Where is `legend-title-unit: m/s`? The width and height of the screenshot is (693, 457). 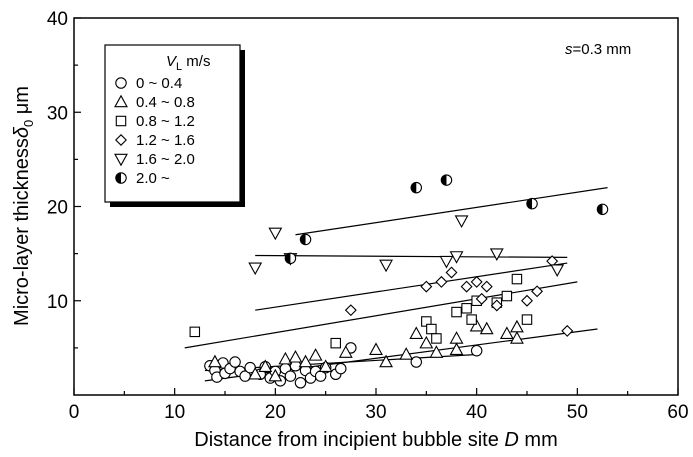 legend-title-unit: m/s is located at coordinates (196, 61).